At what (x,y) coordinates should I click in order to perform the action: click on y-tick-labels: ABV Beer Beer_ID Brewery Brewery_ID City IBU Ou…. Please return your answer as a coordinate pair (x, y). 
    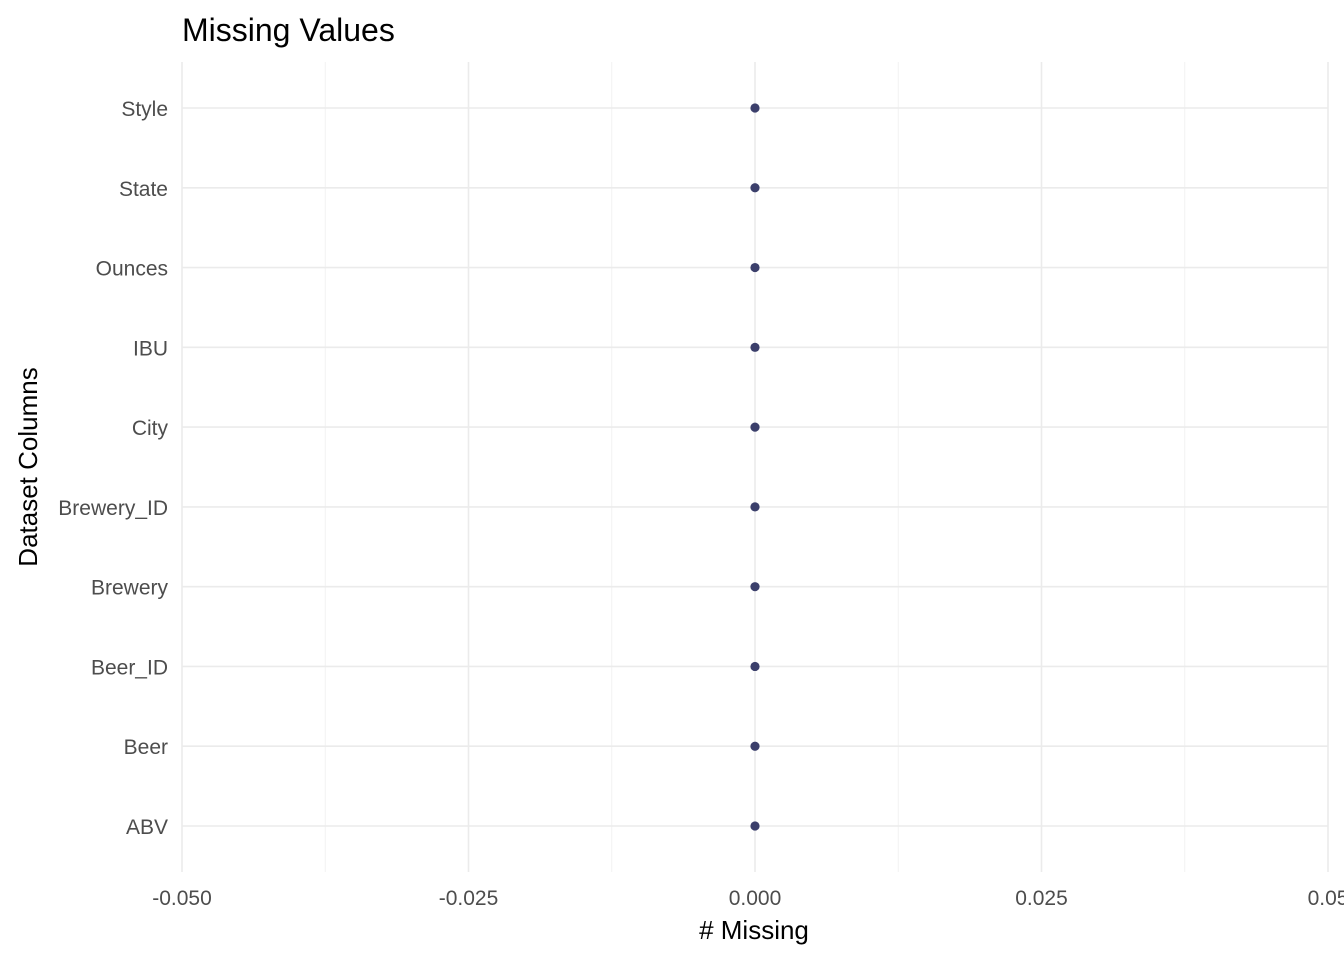
    Looking at the image, I should click on (113, 468).